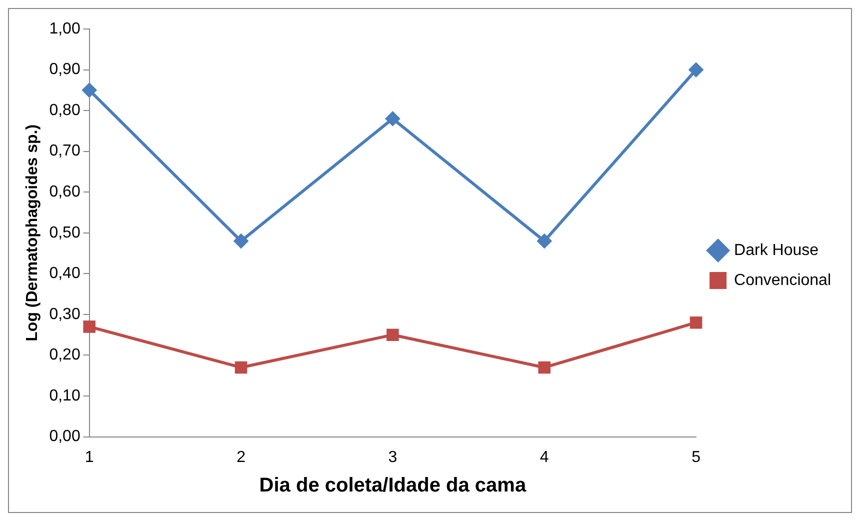 The width and height of the screenshot is (860, 521). Describe the element at coordinates (33, 233) in the screenshot. I see `y-axis-title: Log (Dermatophagoides sp.)` at that location.